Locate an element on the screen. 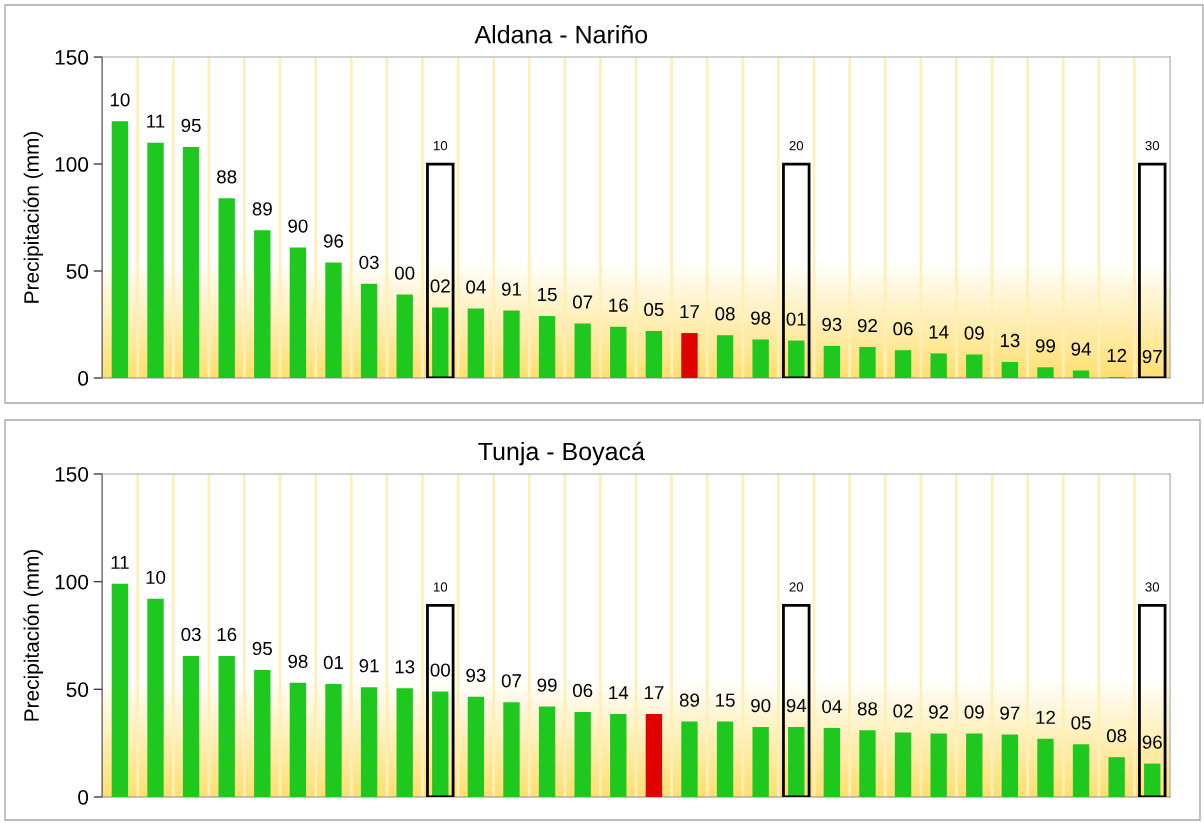 The height and width of the screenshot is (823, 1204). x-tick-label: 01 is located at coordinates (796, 319).